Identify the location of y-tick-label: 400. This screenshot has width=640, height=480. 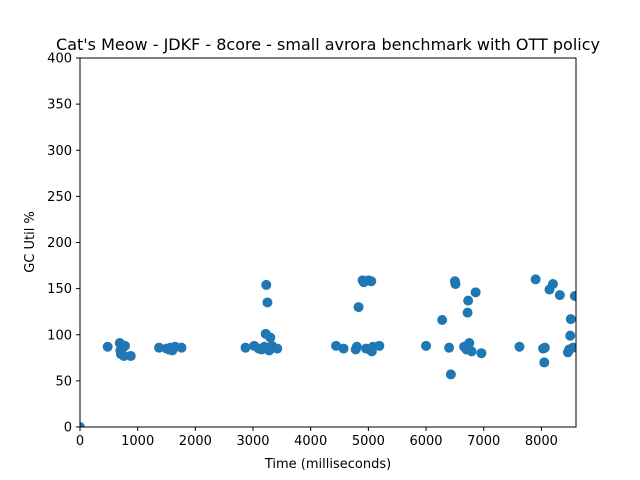
(59, 59).